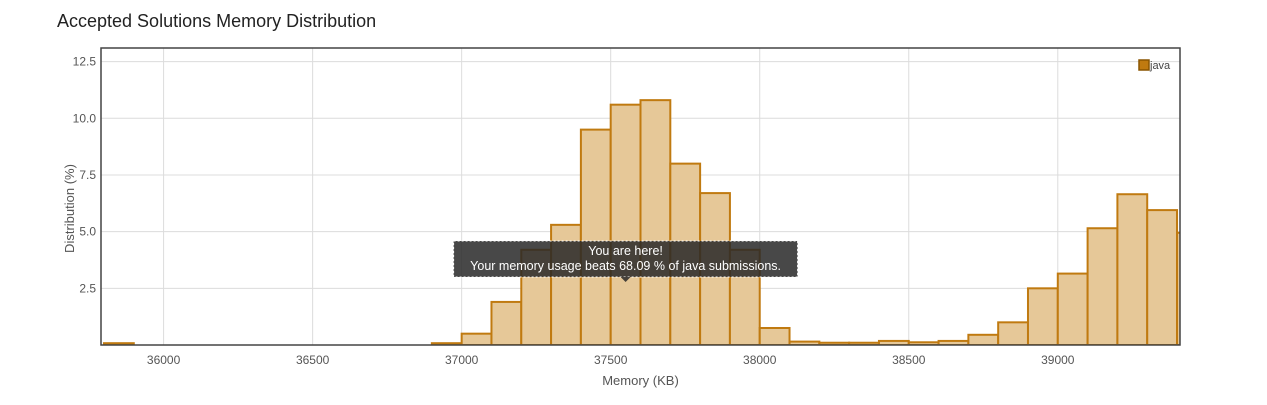  Describe the element at coordinates (313, 360) in the screenshot. I see `x-tick-label: 36500` at that location.